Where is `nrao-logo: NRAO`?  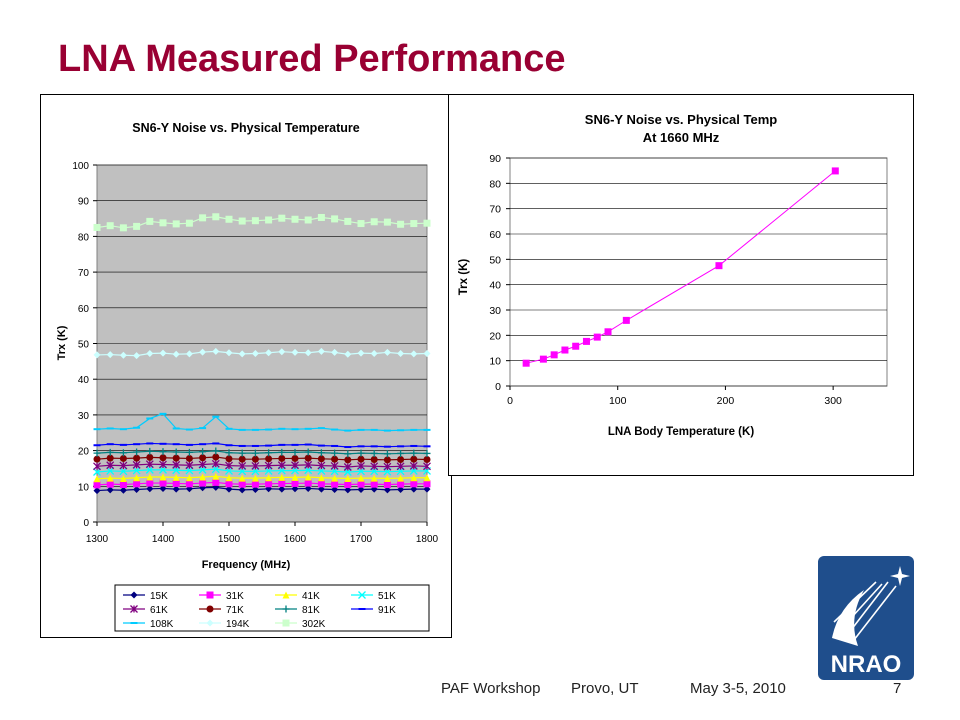 nrao-logo: NRAO is located at coordinates (866, 618).